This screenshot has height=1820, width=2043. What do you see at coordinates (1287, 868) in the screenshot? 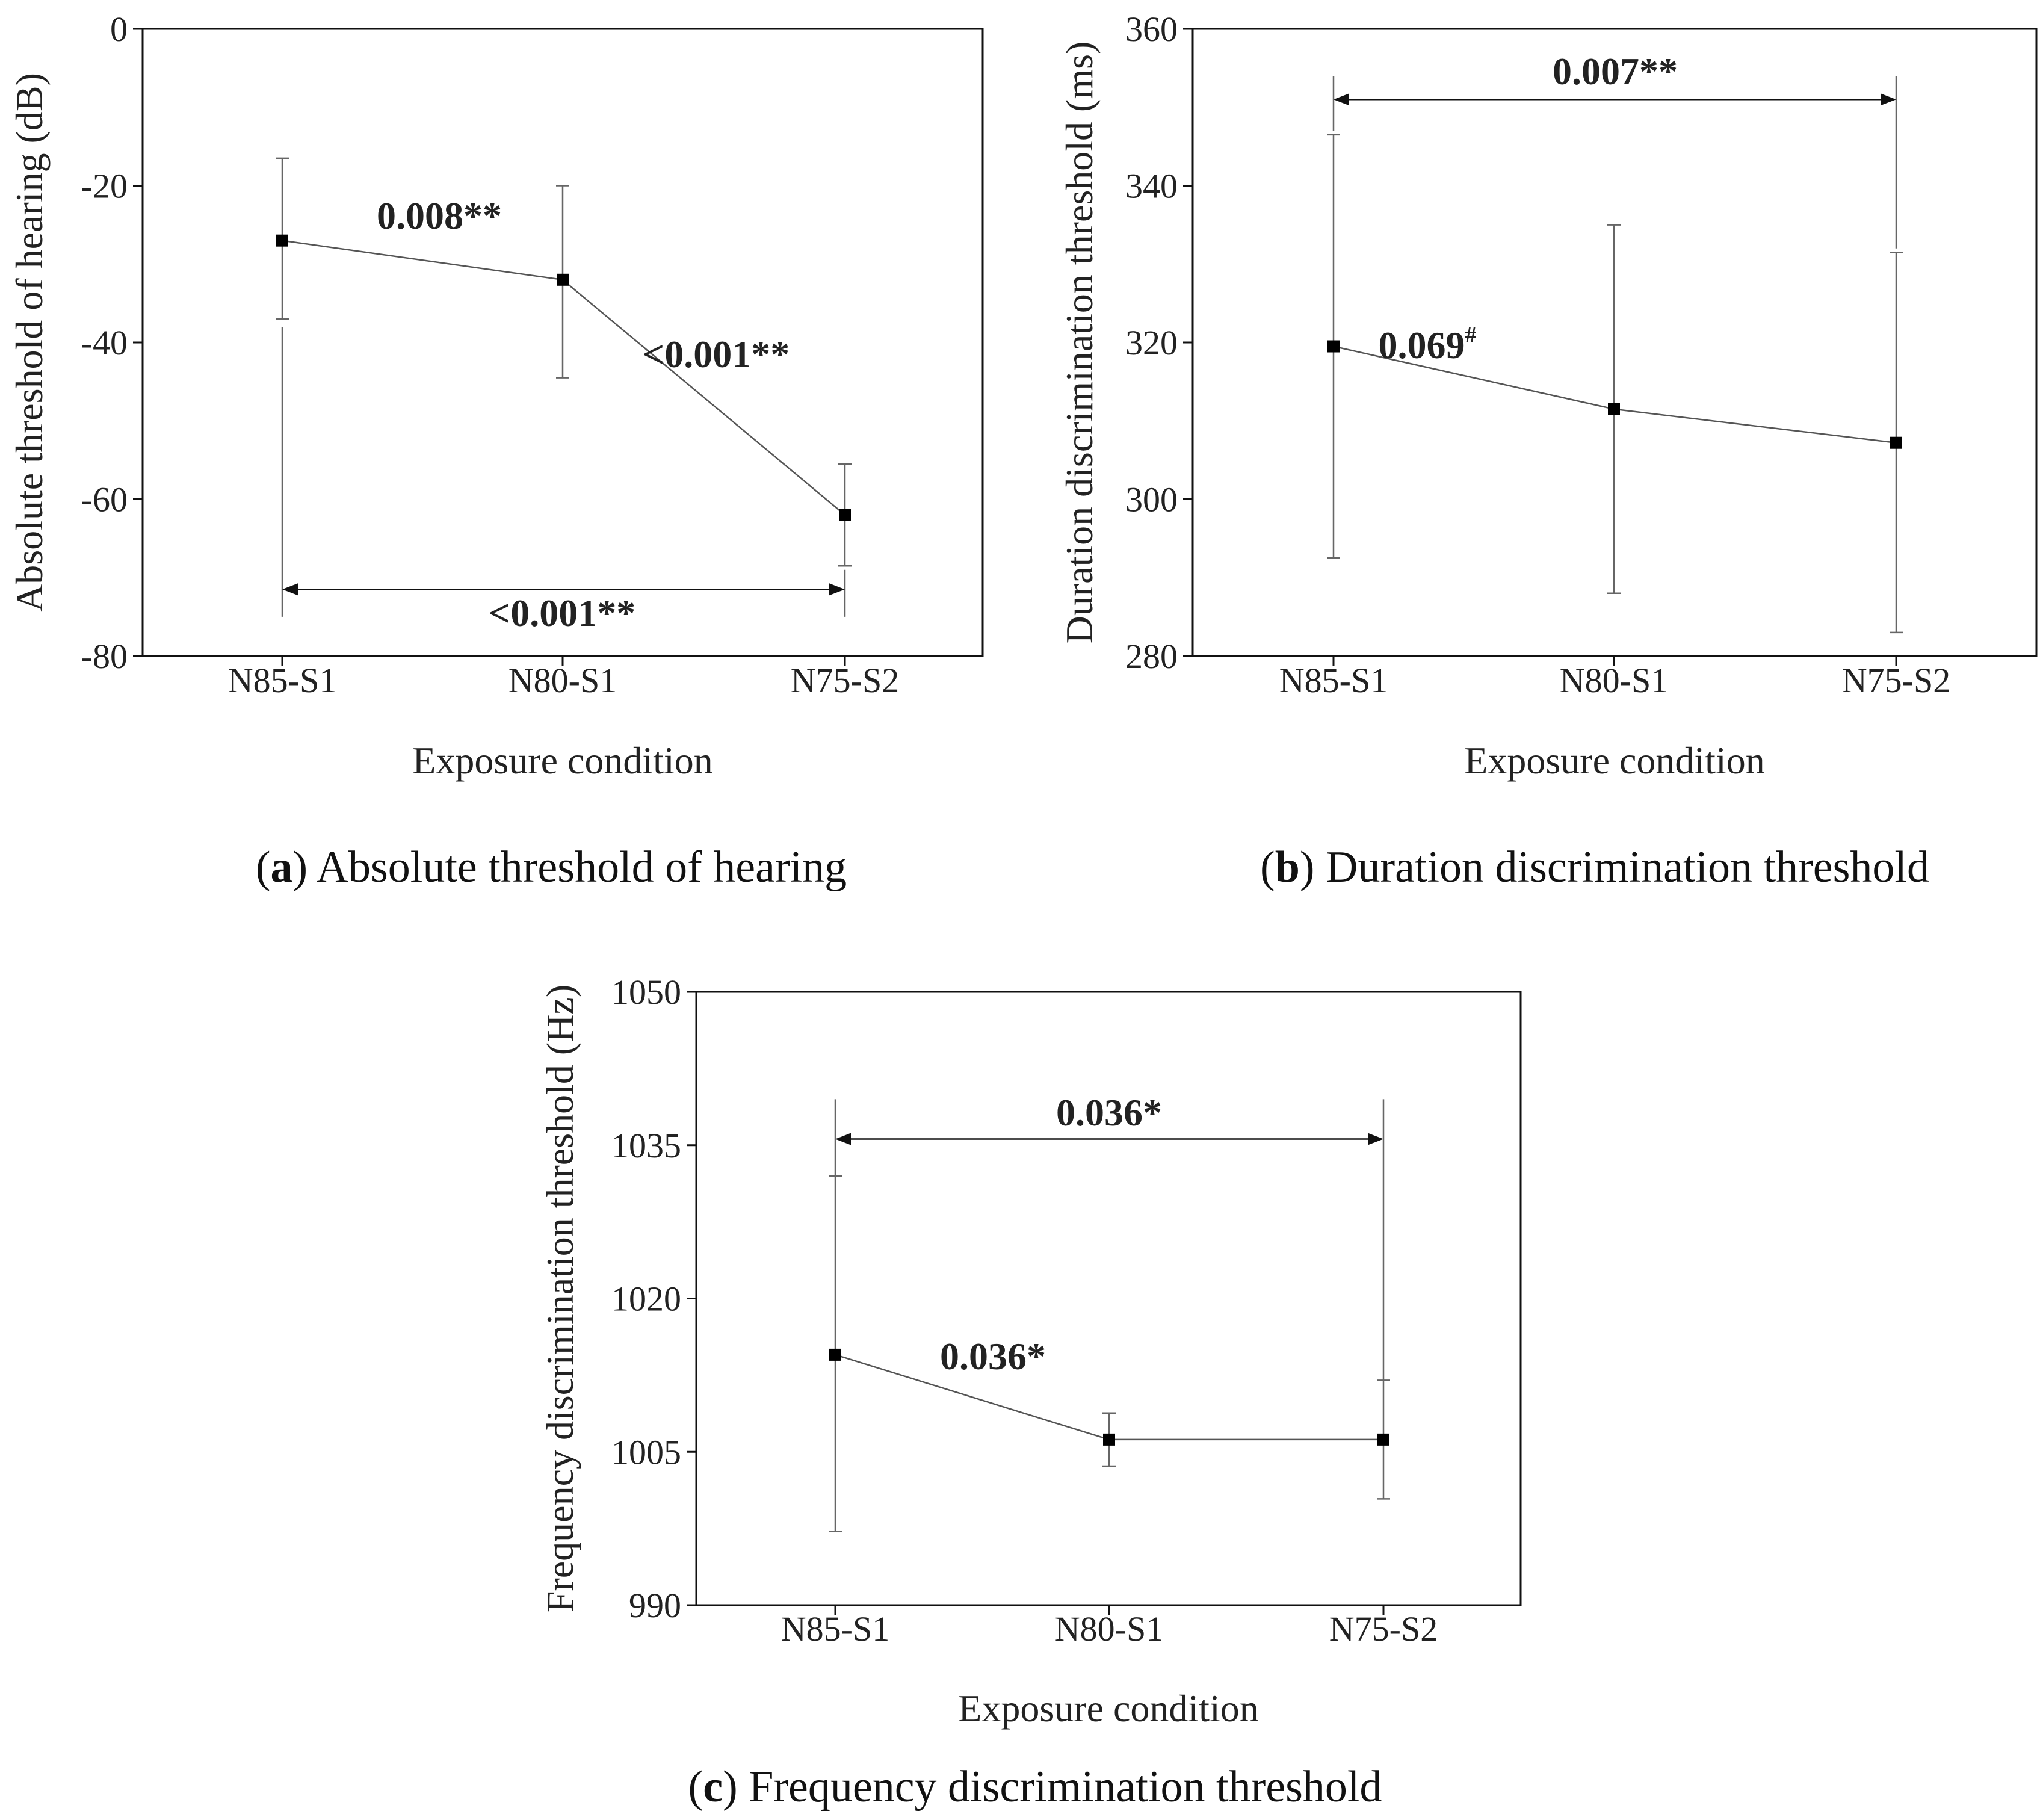
I see `caption-letter: b` at bounding box center [1287, 868].